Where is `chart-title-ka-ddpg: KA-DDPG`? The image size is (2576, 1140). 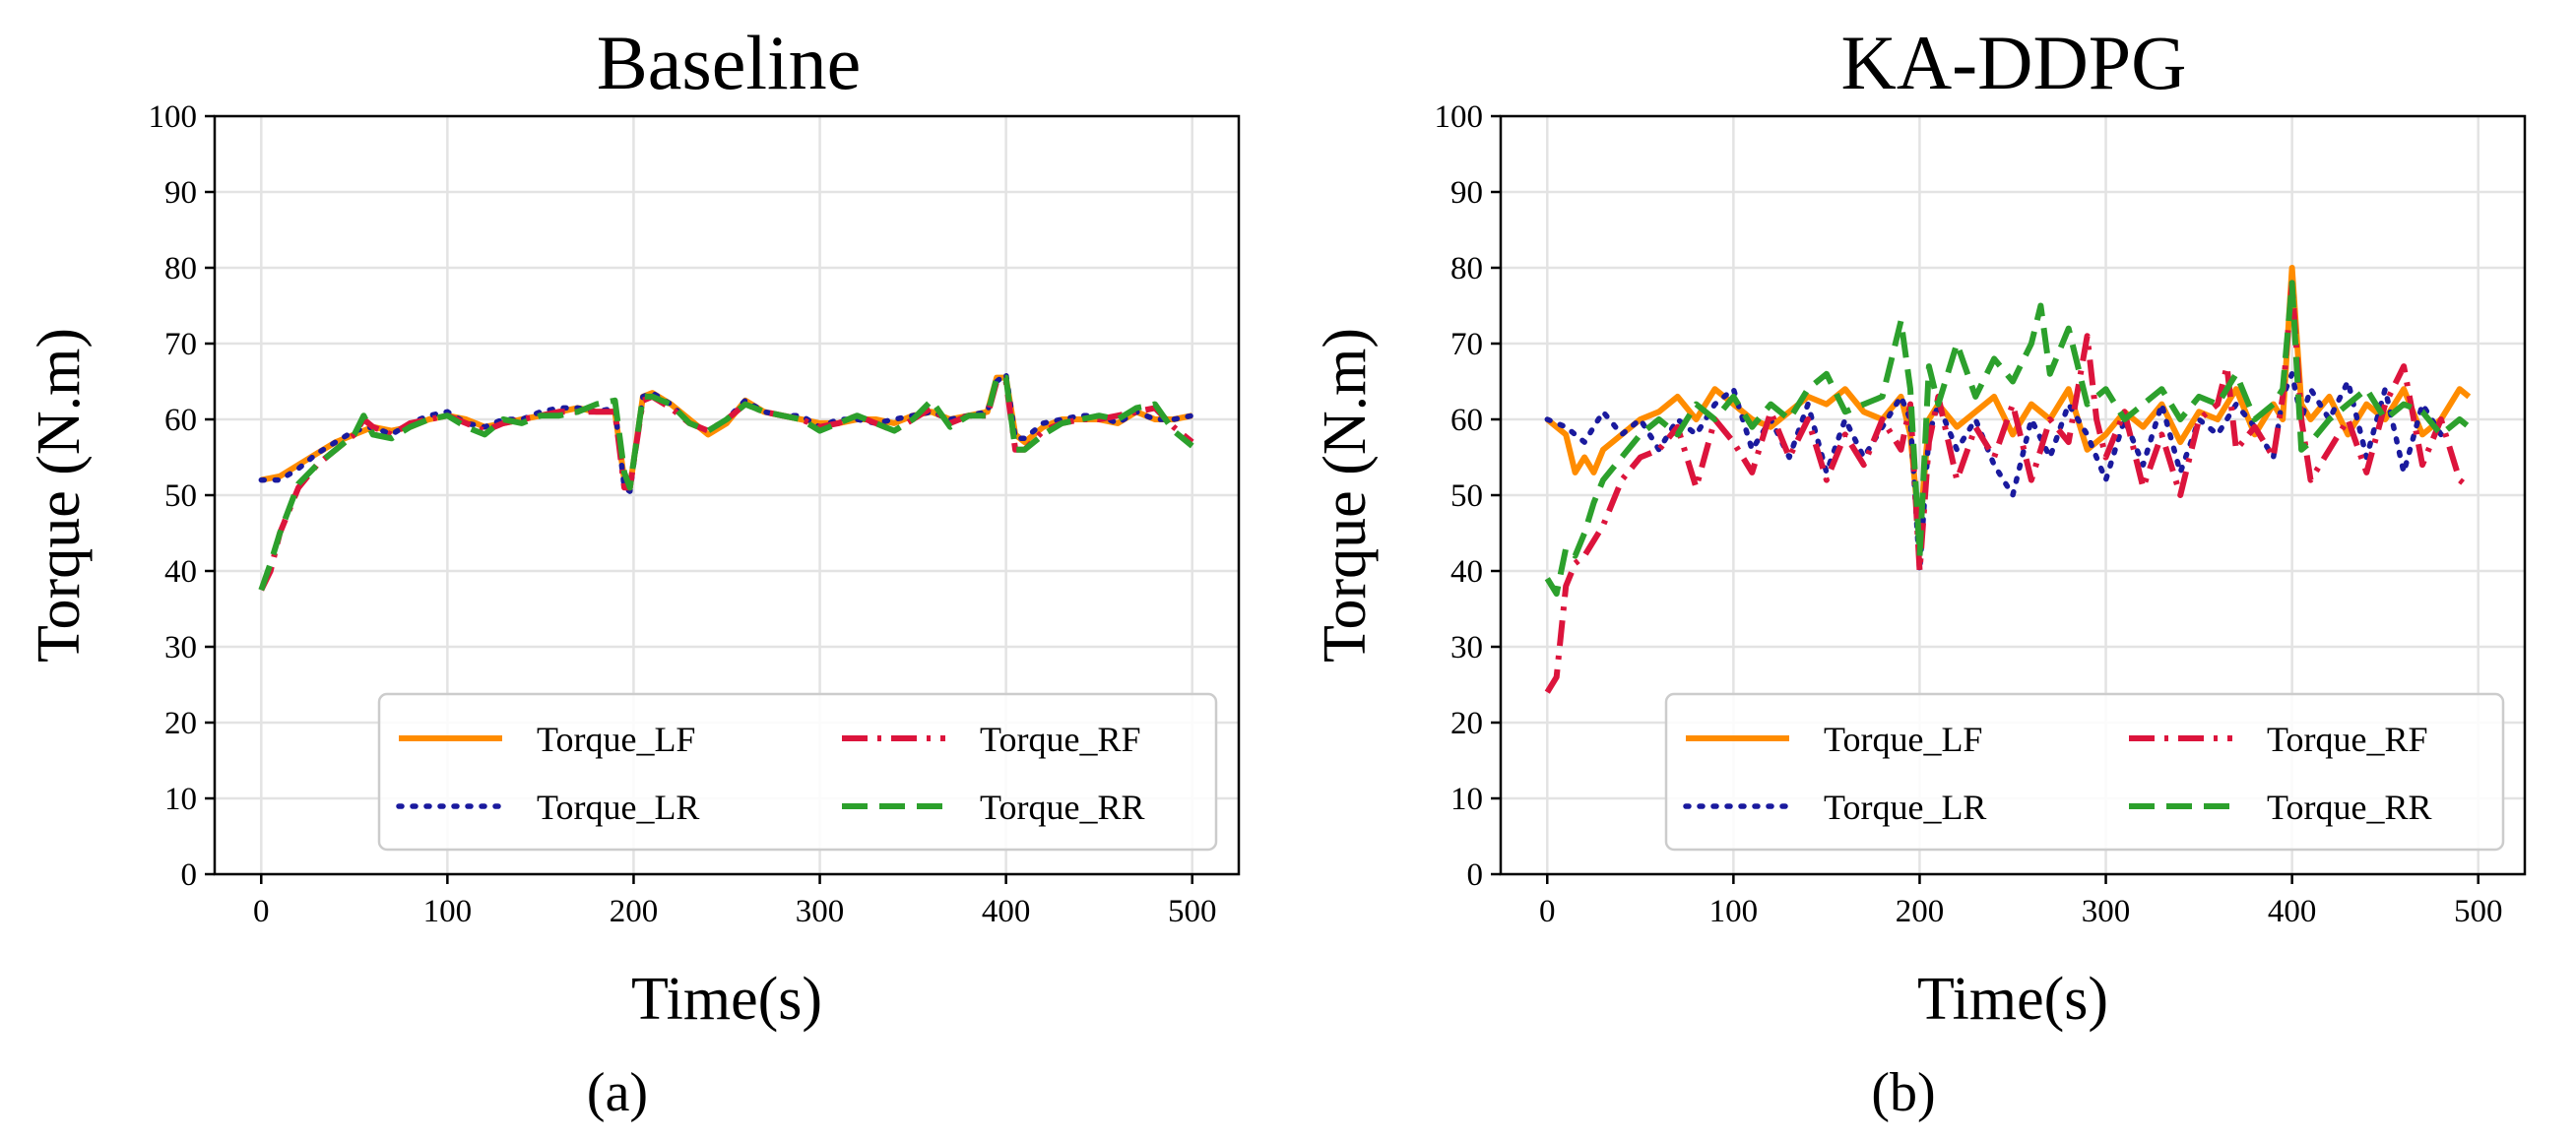
chart-title-ka-ddpg: KA-DDPG is located at coordinates (2014, 62).